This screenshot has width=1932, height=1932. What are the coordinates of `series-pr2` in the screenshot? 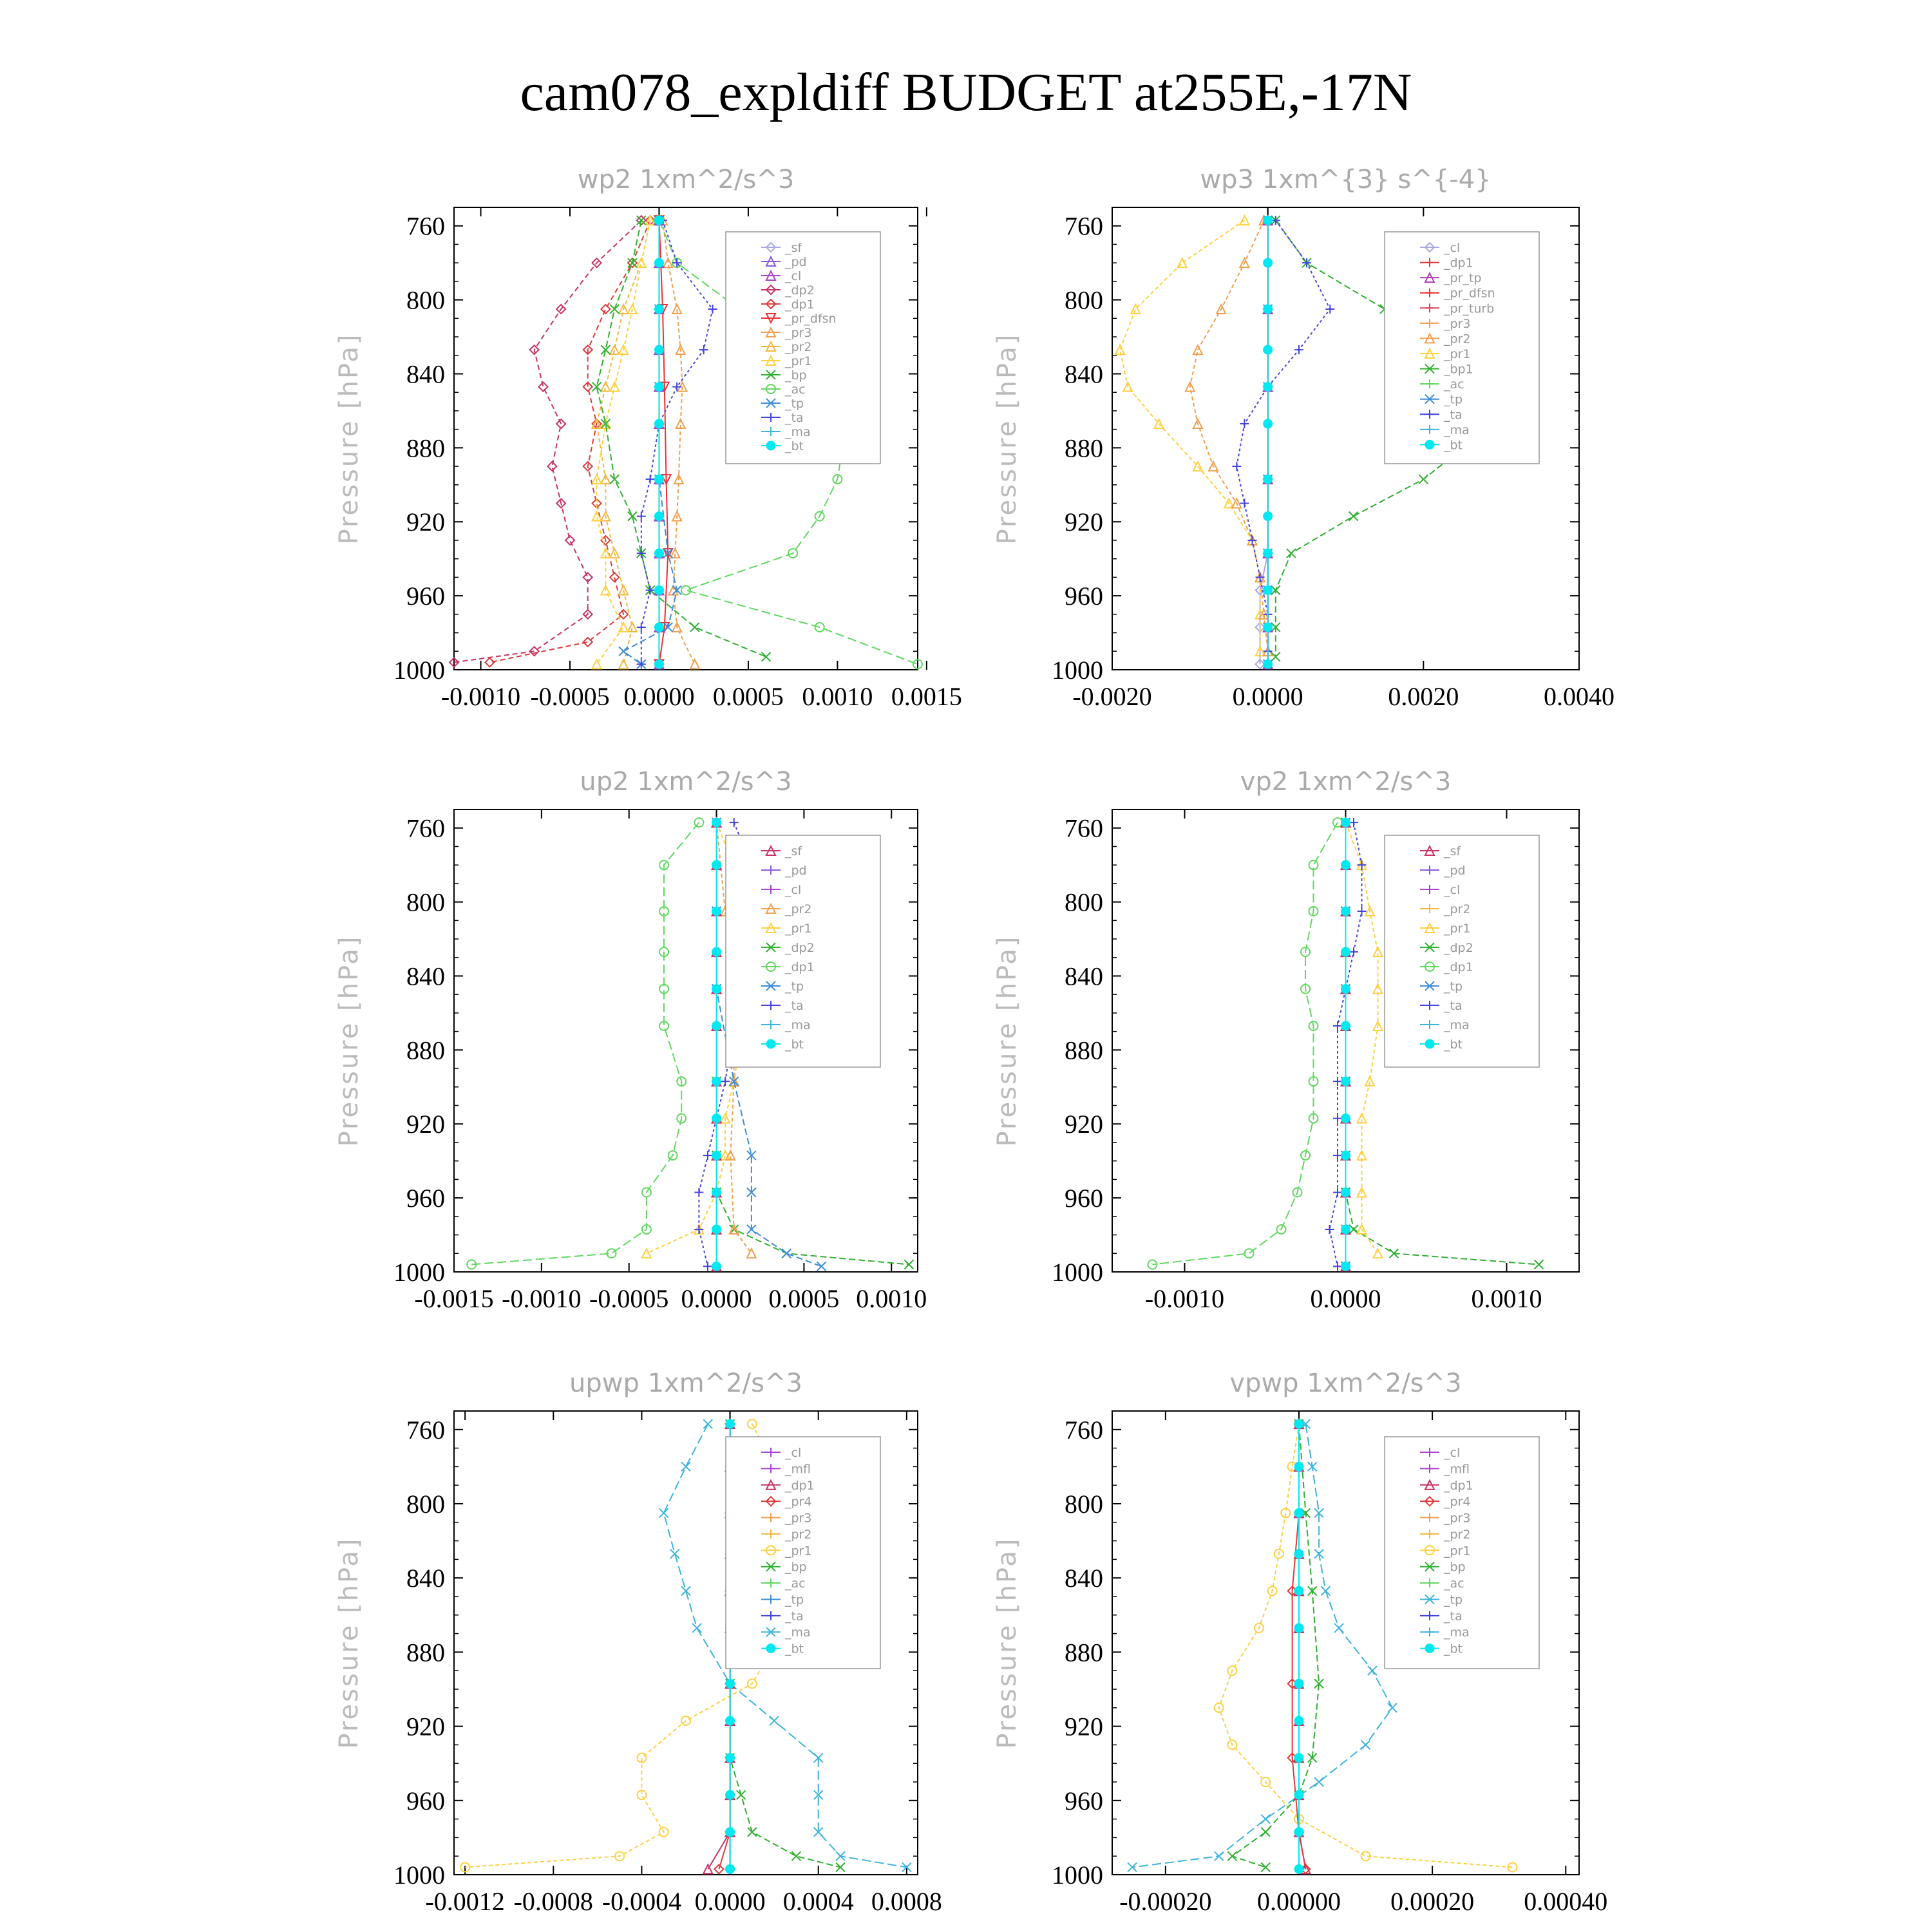 It's located at (623, 442).